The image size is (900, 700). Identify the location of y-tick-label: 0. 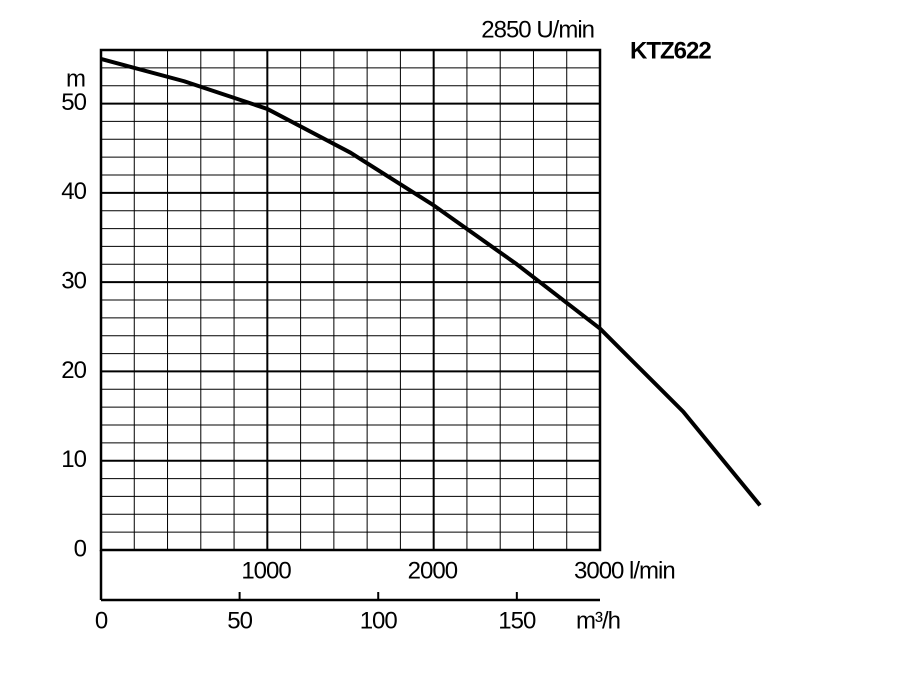
(80, 548).